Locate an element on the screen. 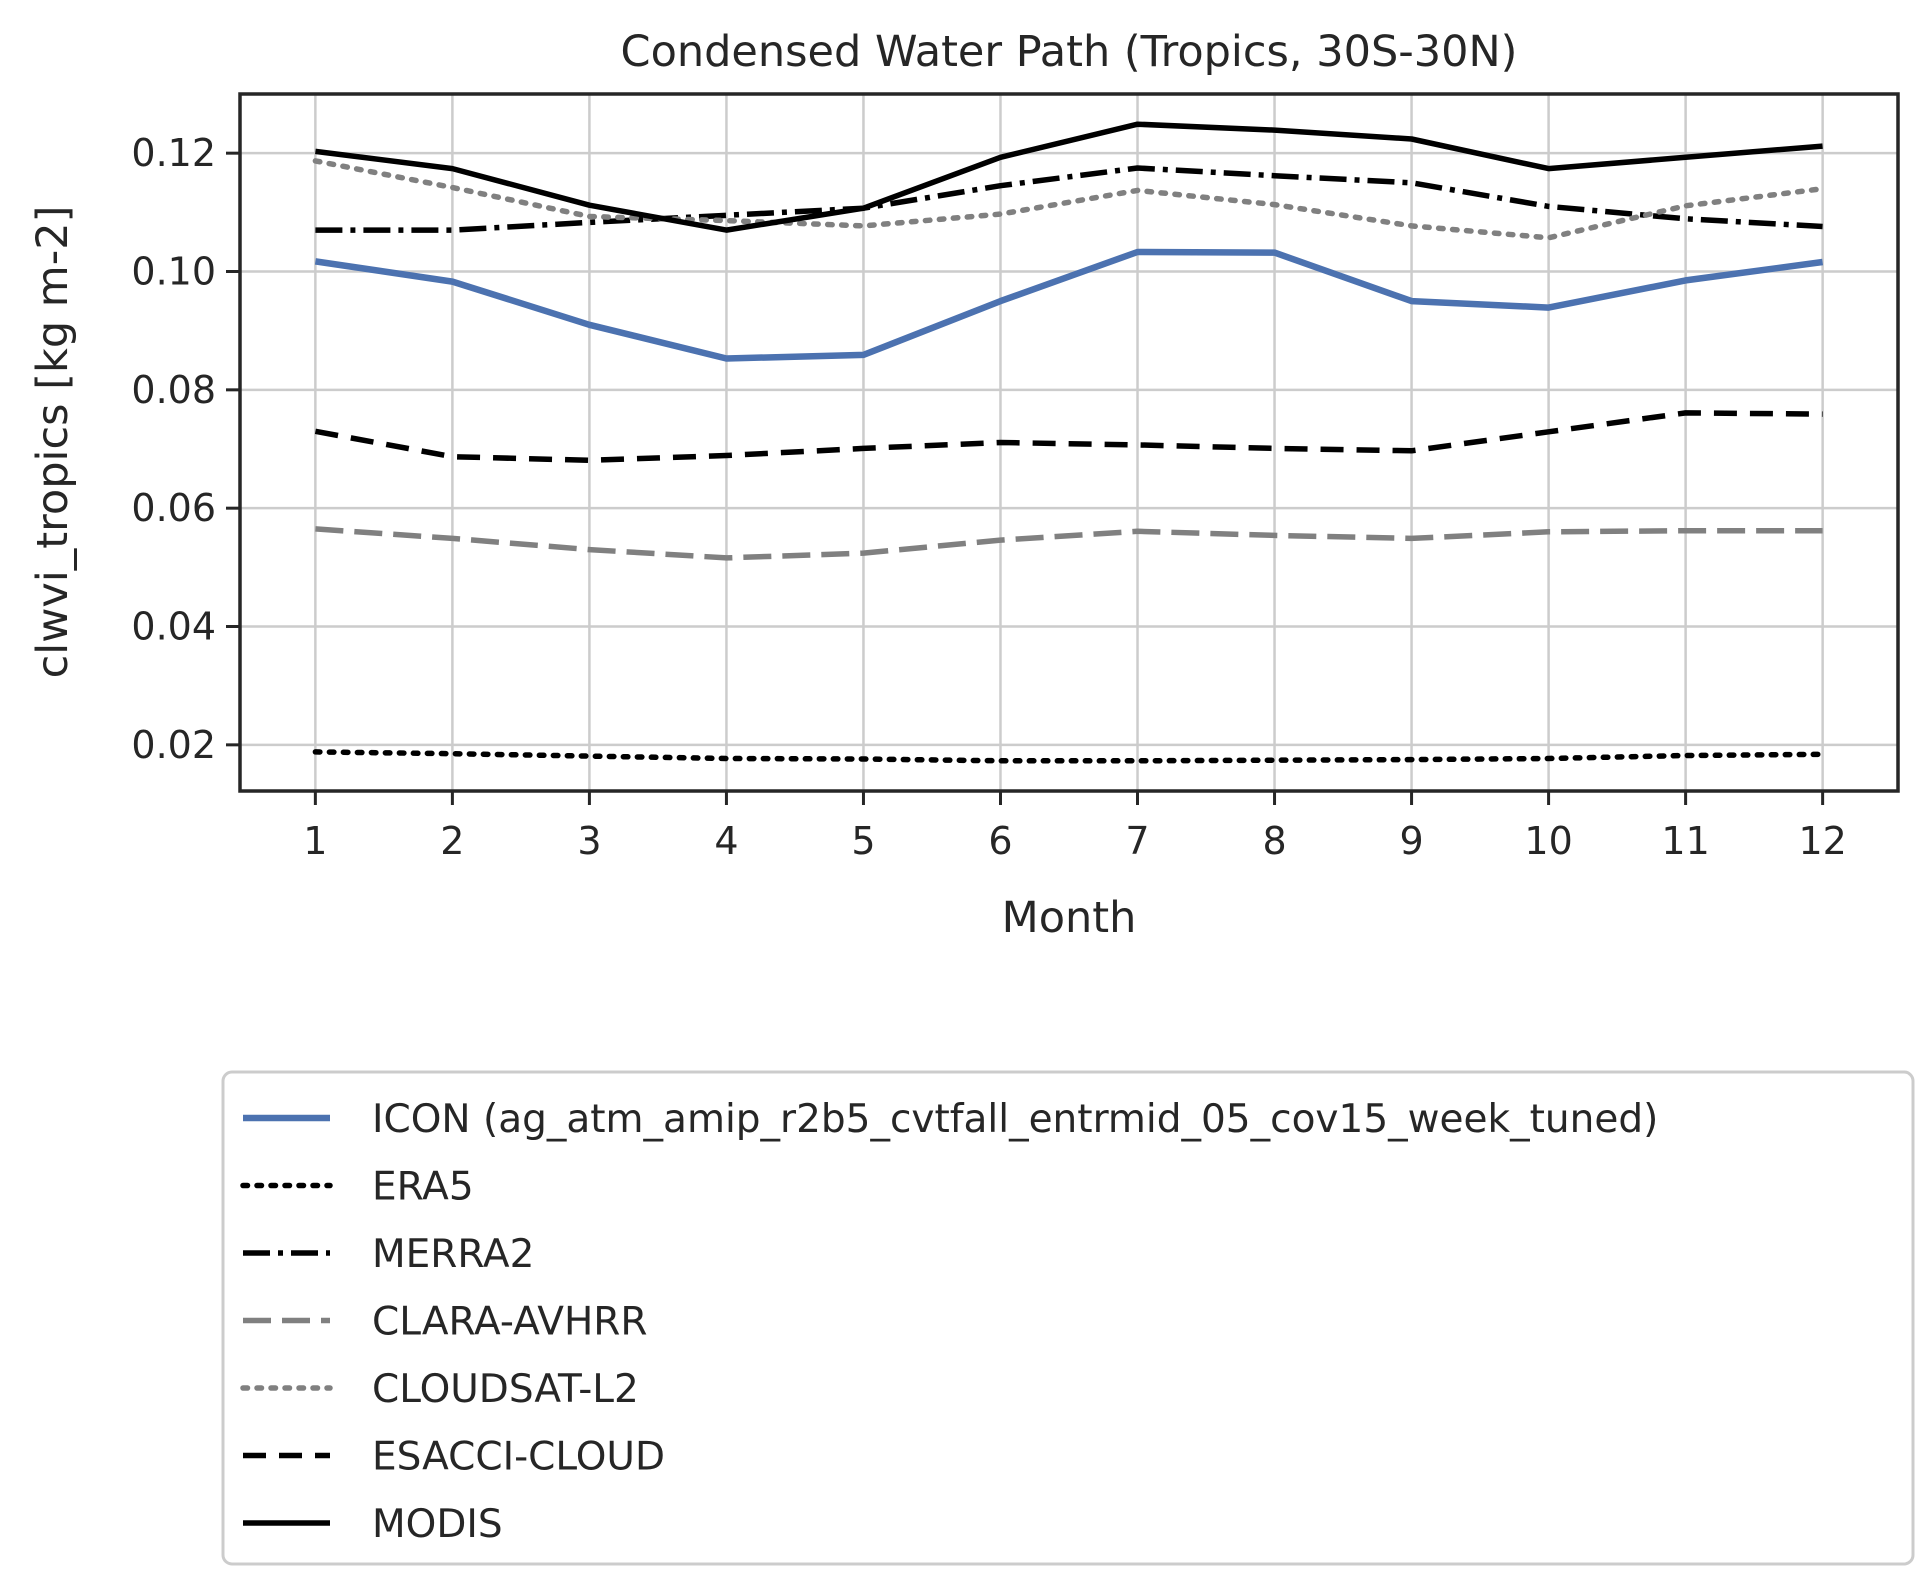 This screenshot has height=1585, width=1929. legend-label: MERRA2 is located at coordinates (453, 1254).